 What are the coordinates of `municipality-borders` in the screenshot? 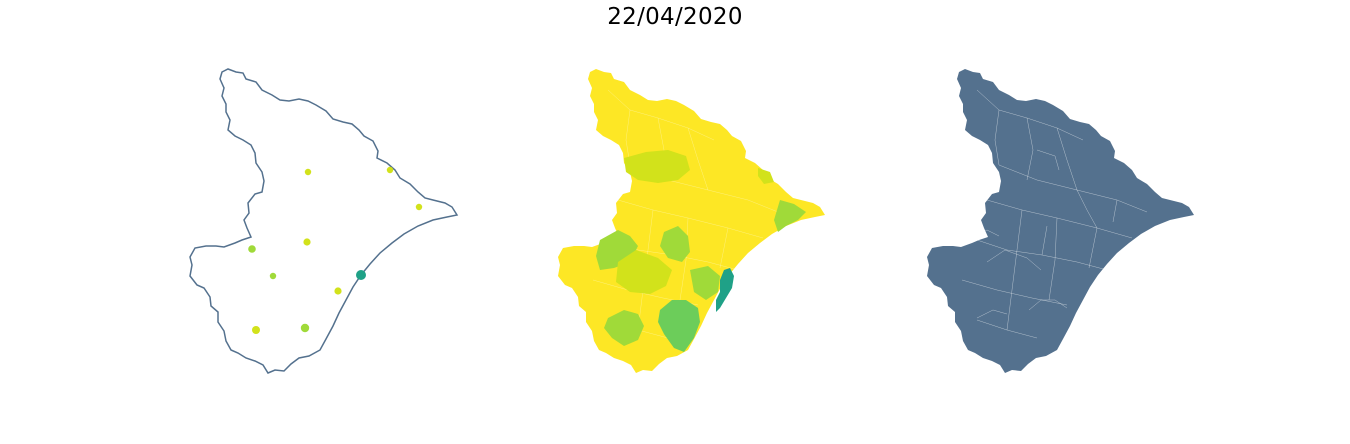 It's located at (1054, 214).